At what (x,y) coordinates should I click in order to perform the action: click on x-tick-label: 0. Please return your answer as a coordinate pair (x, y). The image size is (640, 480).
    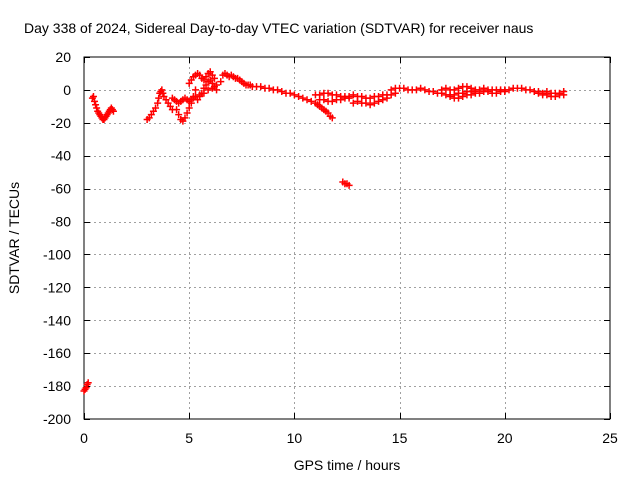
    Looking at the image, I should click on (84, 438).